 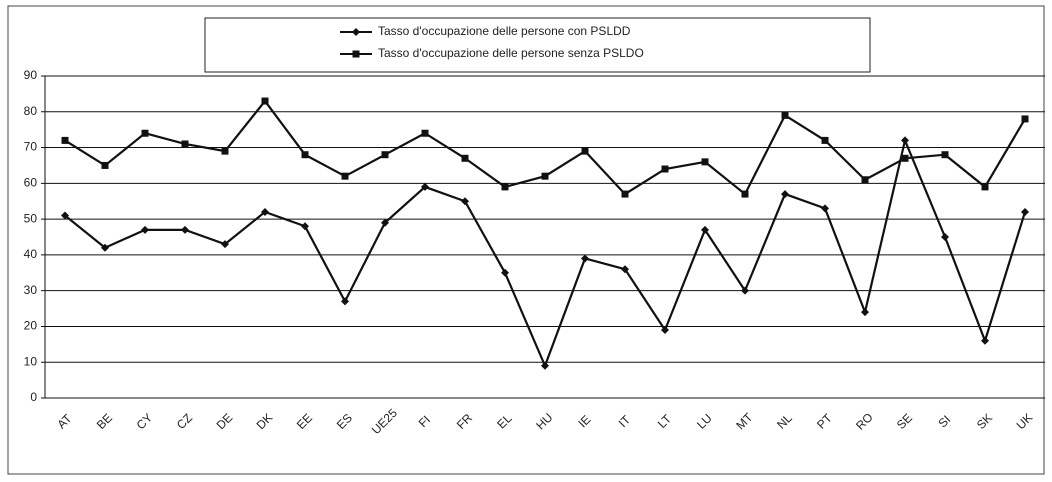 What do you see at coordinates (31, 326) in the screenshot?
I see `y-tick-label: 20` at bounding box center [31, 326].